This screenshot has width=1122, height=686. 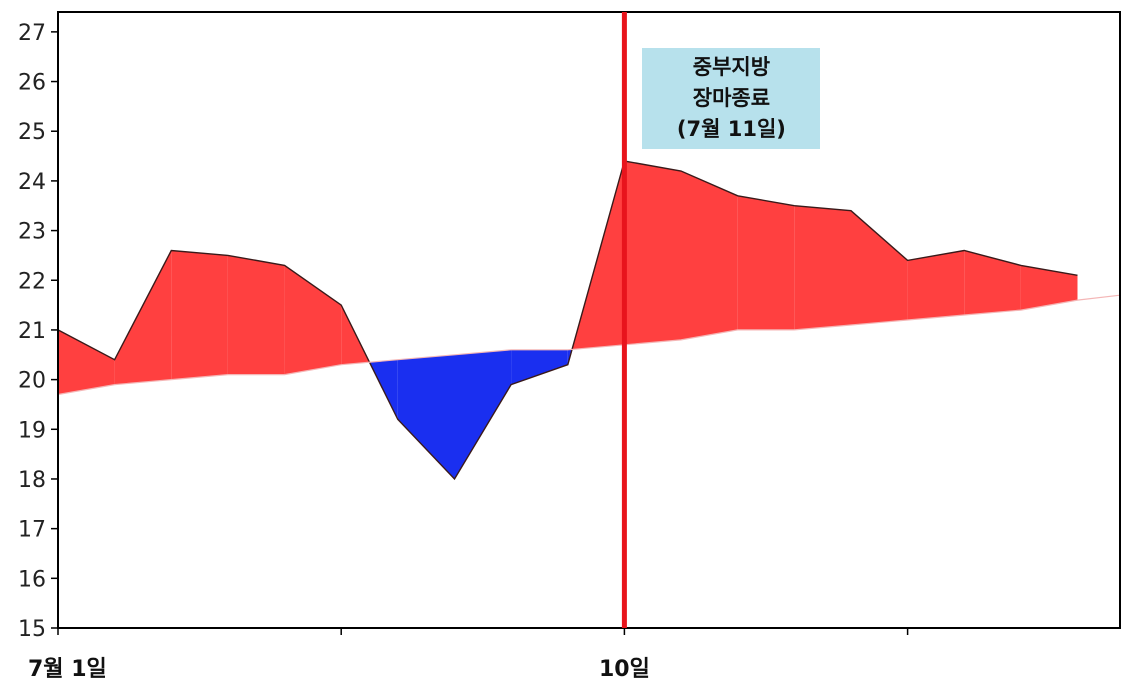 What do you see at coordinates (32, 33) in the screenshot?
I see `y-tick-label-27: 27` at bounding box center [32, 33].